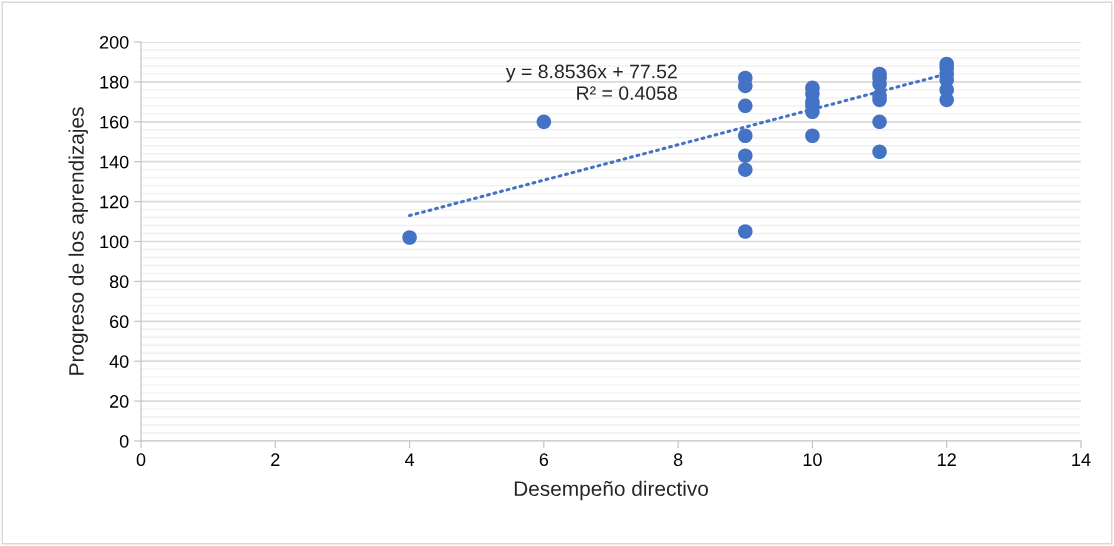 The image size is (1114, 546). Describe the element at coordinates (124, 441) in the screenshot. I see `y-tick-label: 0` at that location.